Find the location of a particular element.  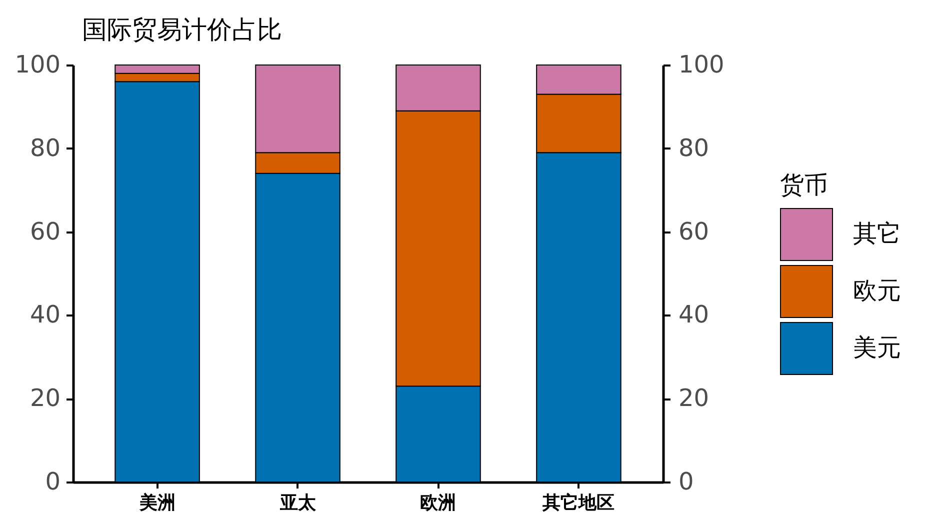

y2-tick-label: 20 is located at coordinates (694, 398).